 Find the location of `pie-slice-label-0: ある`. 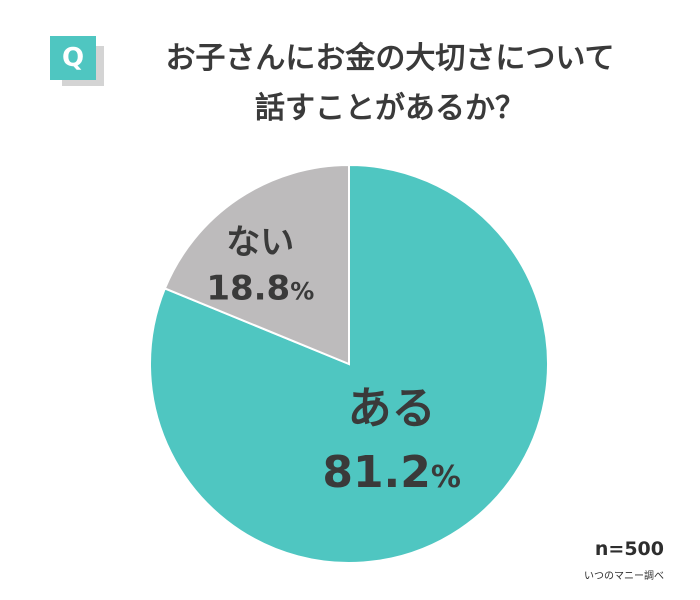

pie-slice-label-0: ある is located at coordinates (392, 408).